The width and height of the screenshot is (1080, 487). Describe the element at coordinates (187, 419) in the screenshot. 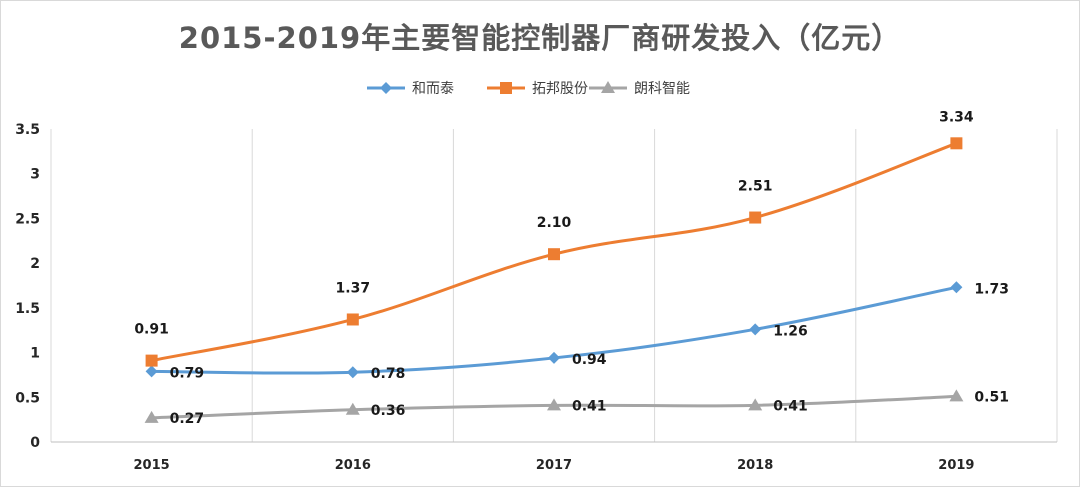

I see `data-label: 0.27` at that location.